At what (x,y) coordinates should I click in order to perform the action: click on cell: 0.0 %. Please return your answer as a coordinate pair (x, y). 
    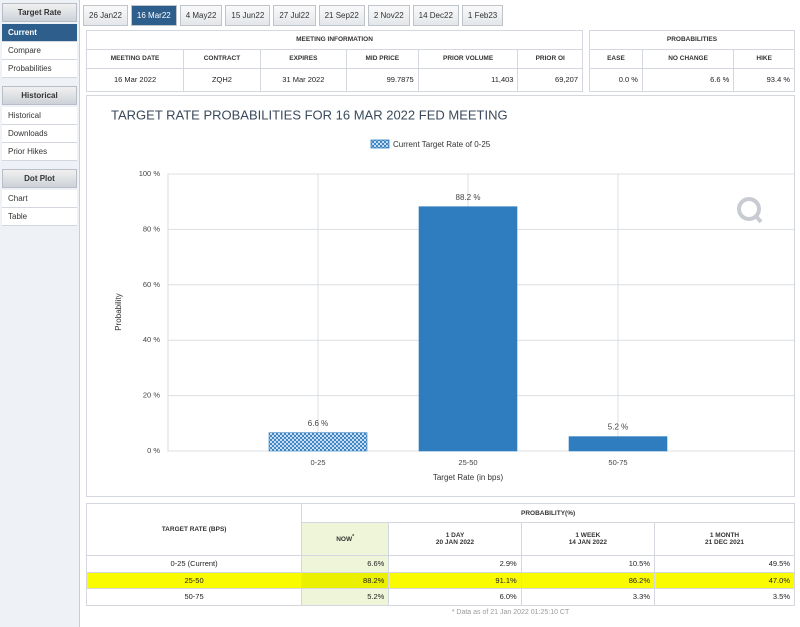
    Looking at the image, I should click on (616, 80).